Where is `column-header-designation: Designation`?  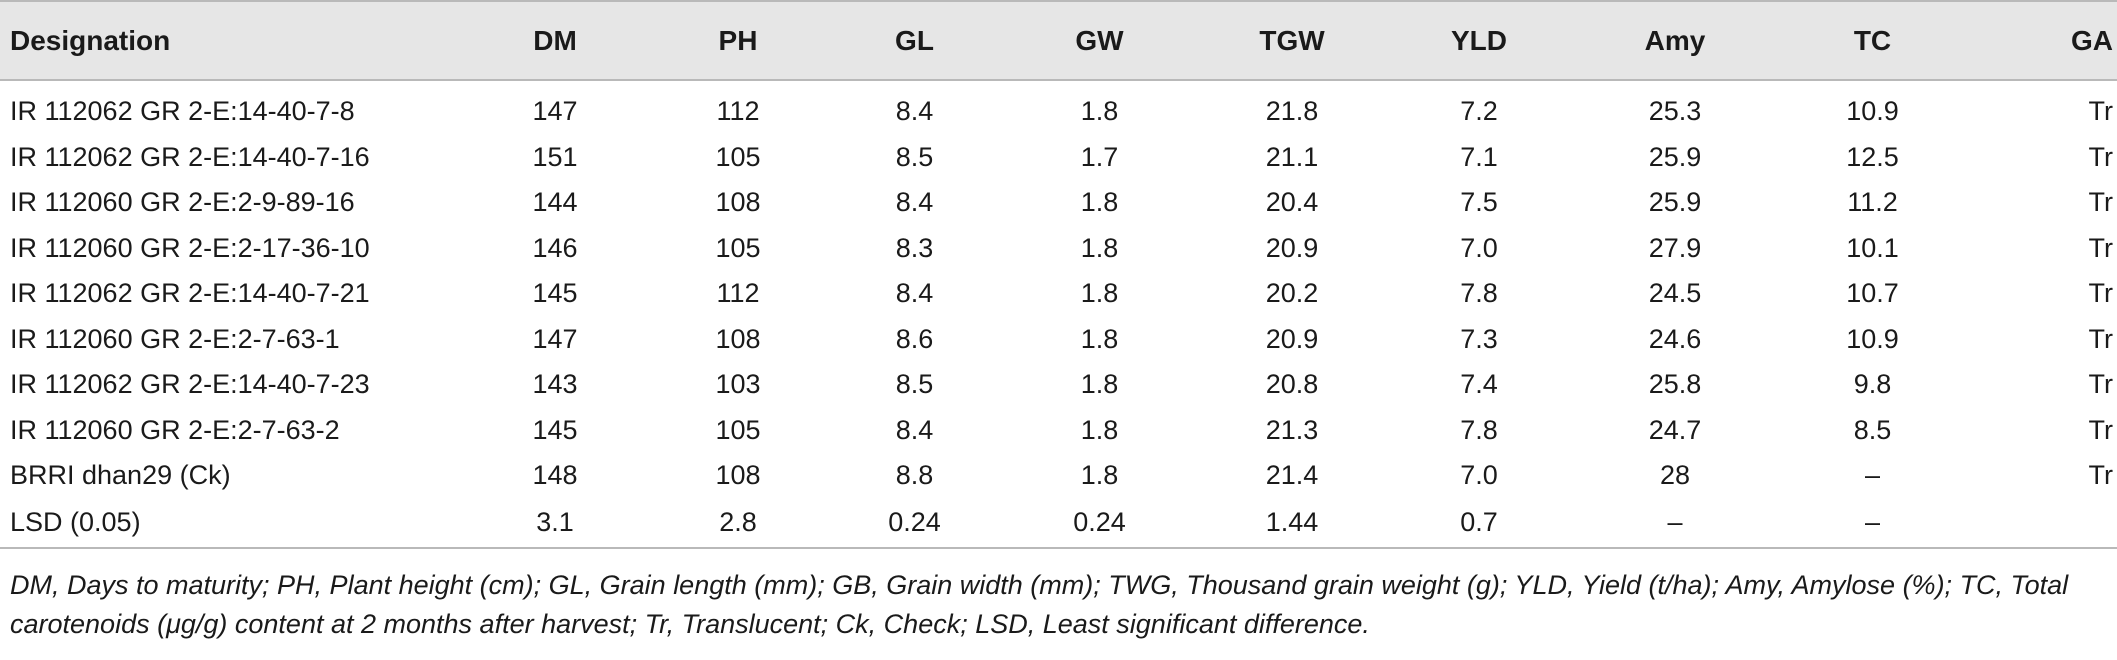 column-header-designation: Designation is located at coordinates (227, 40).